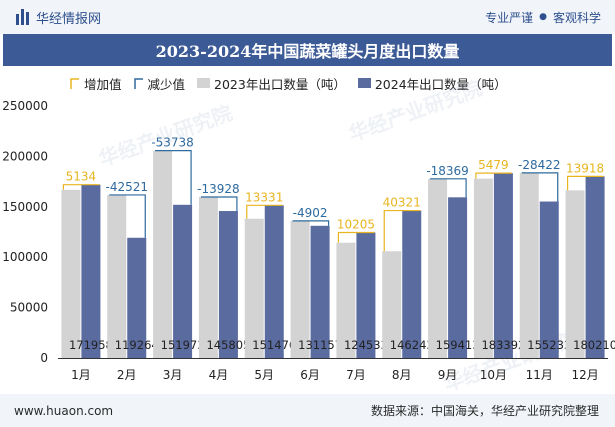 This screenshot has height=427, width=615. What do you see at coordinates (103, 84) in the screenshot?
I see `legend-increase-label: 增加值` at bounding box center [103, 84].